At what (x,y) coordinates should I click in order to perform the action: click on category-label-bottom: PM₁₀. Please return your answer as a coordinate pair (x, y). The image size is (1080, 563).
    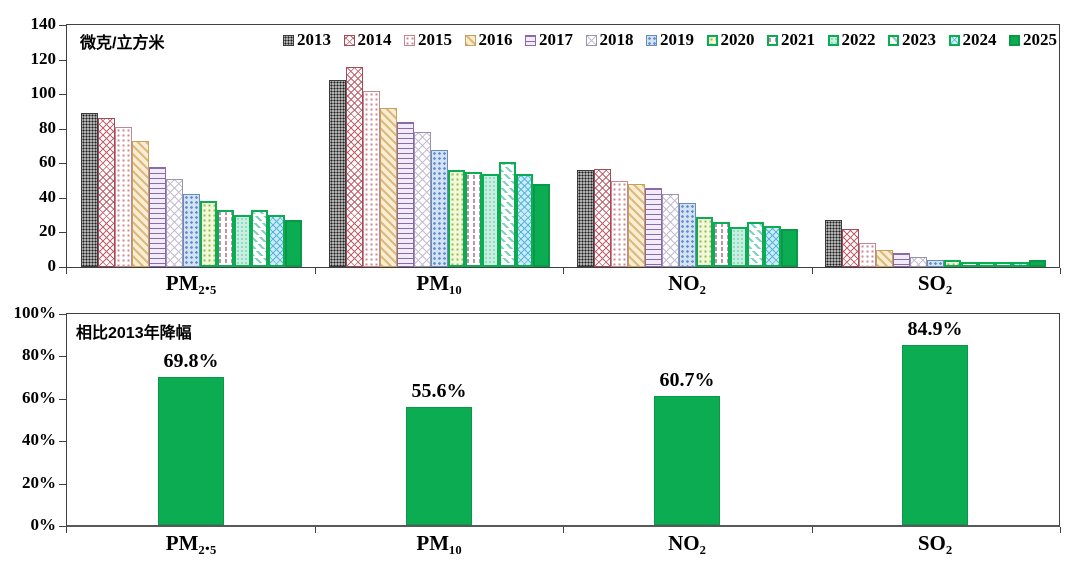
    Looking at the image, I should click on (439, 543).